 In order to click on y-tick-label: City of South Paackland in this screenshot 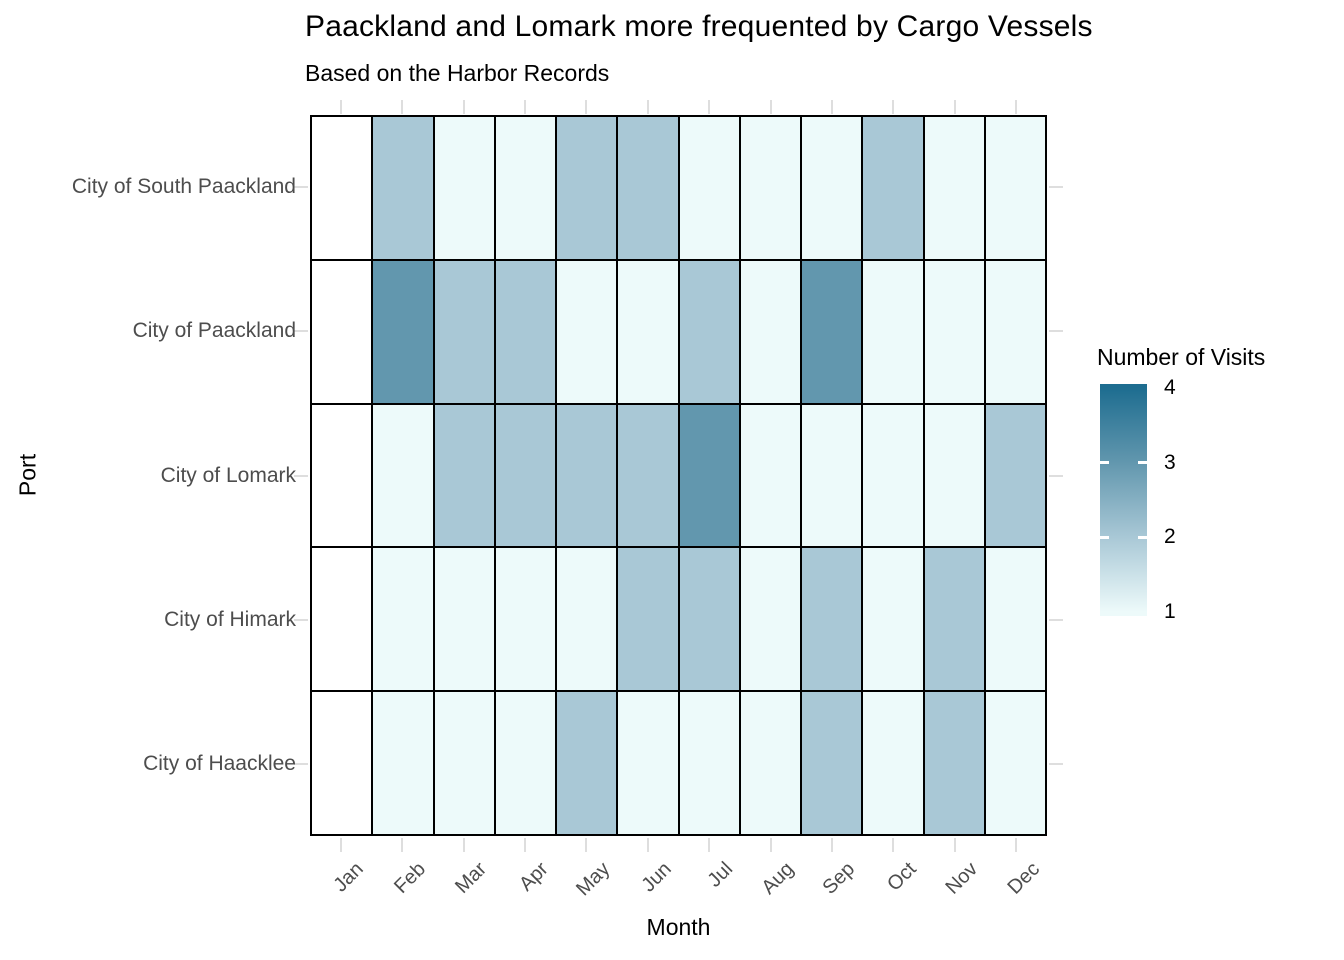, I will do `click(183, 187)`.